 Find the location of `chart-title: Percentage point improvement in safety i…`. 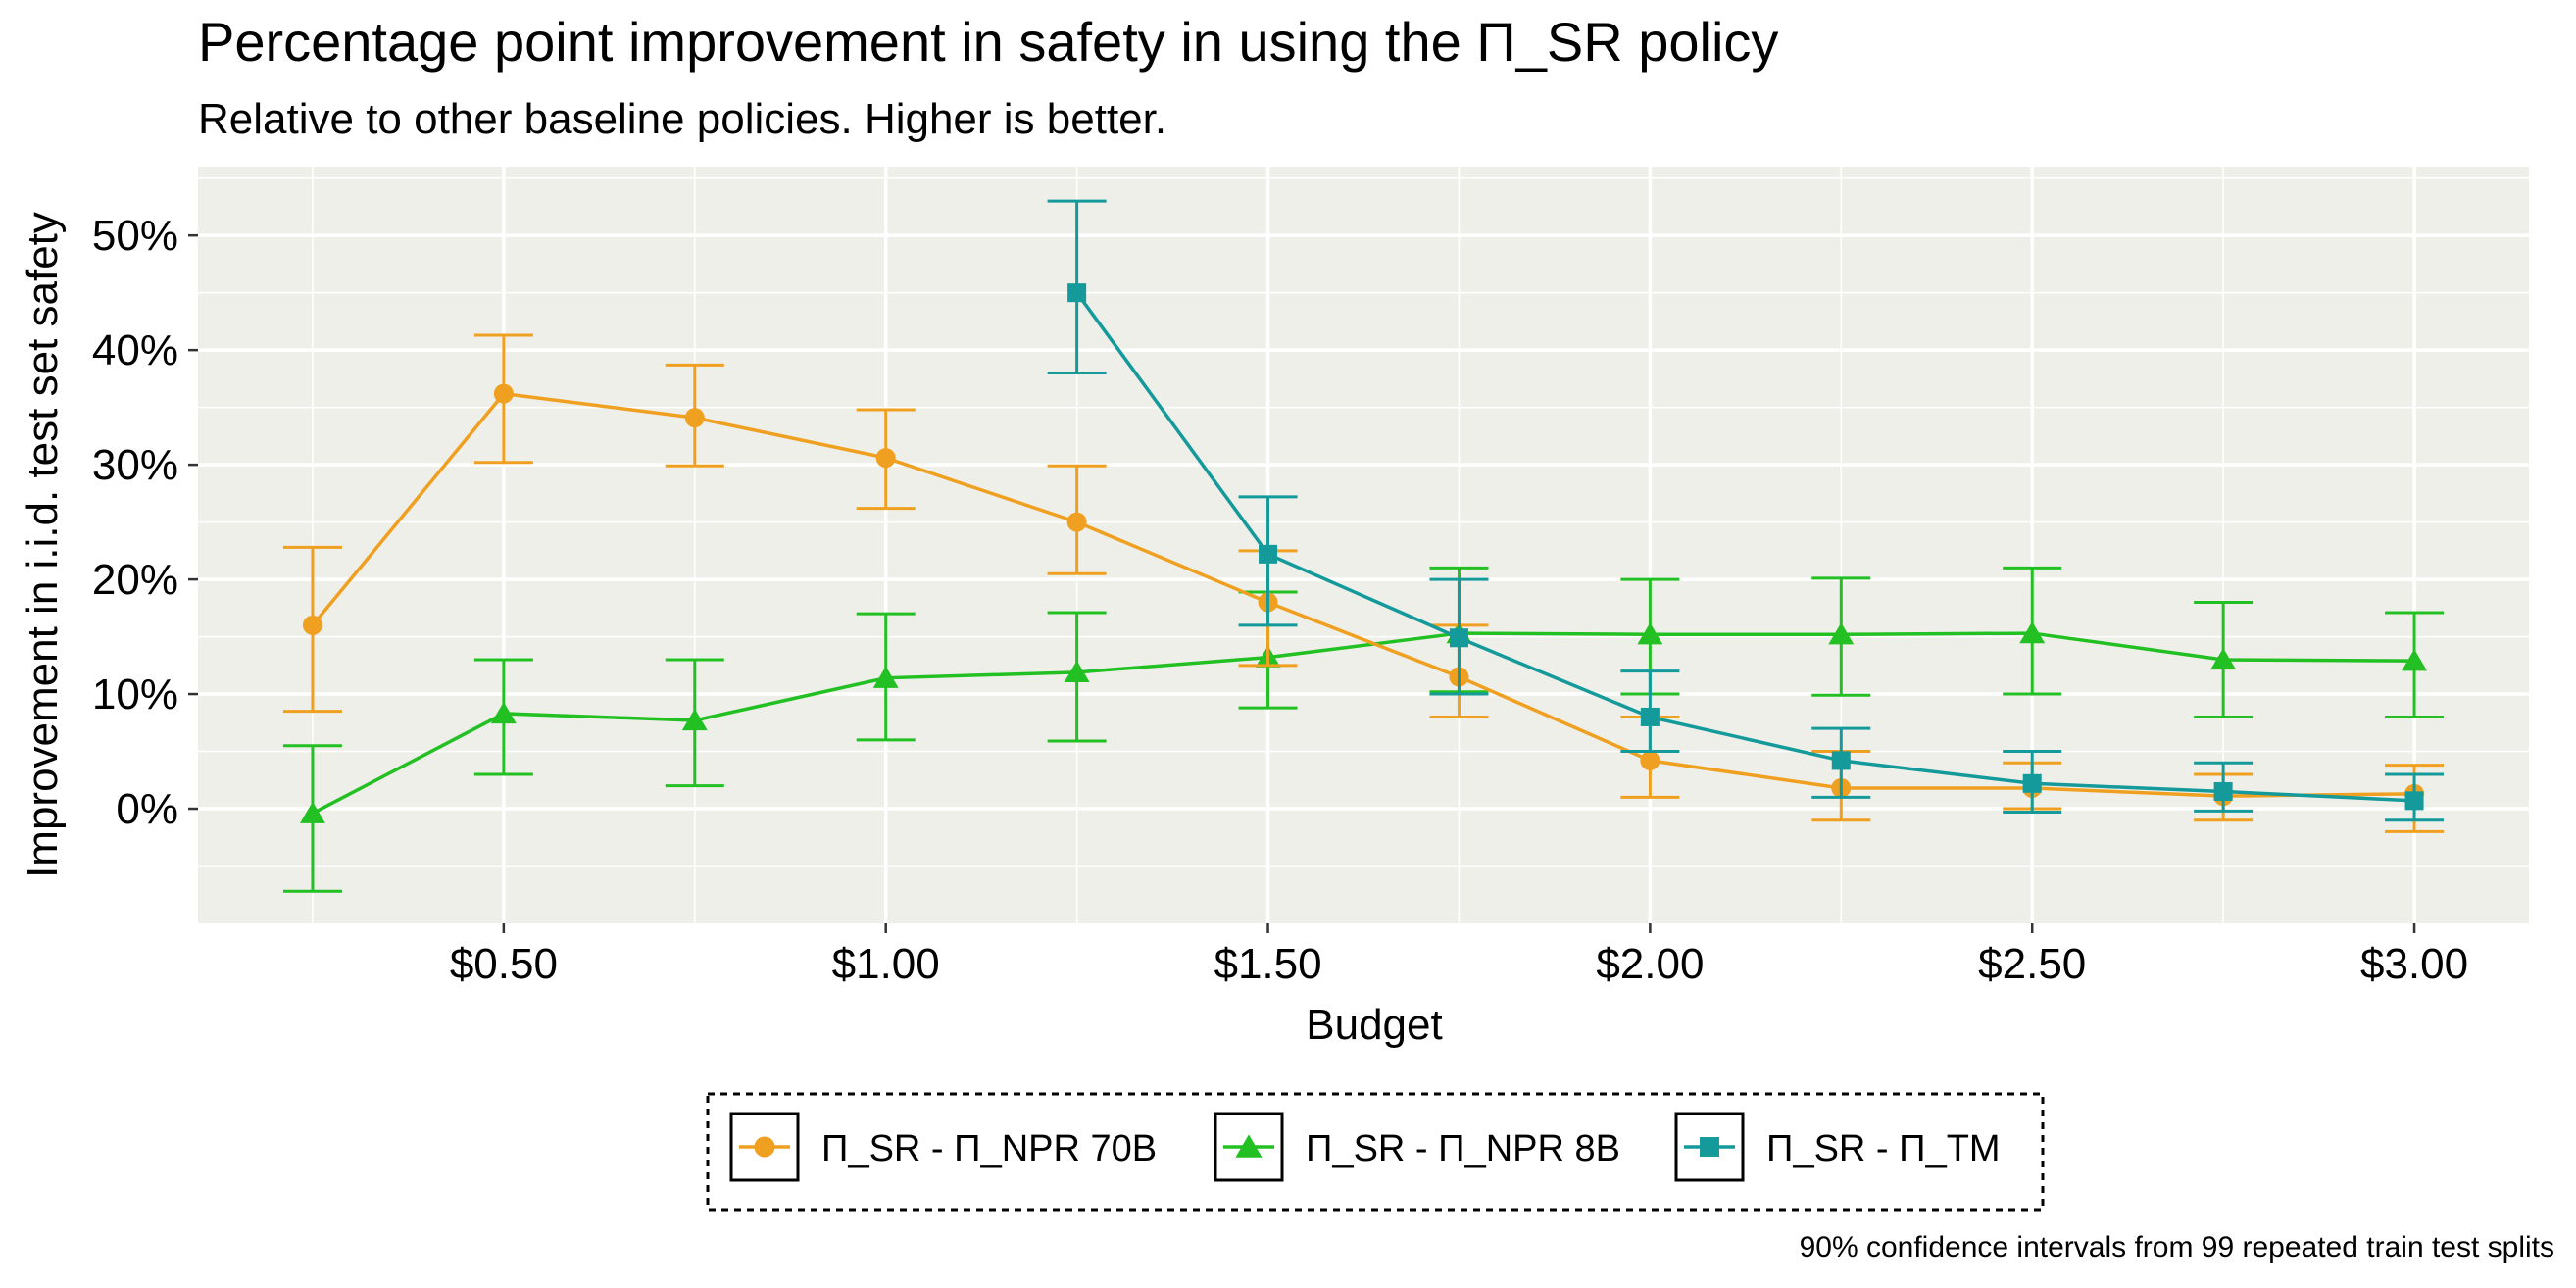

chart-title: Percentage point improvement in safety i… is located at coordinates (988, 42).